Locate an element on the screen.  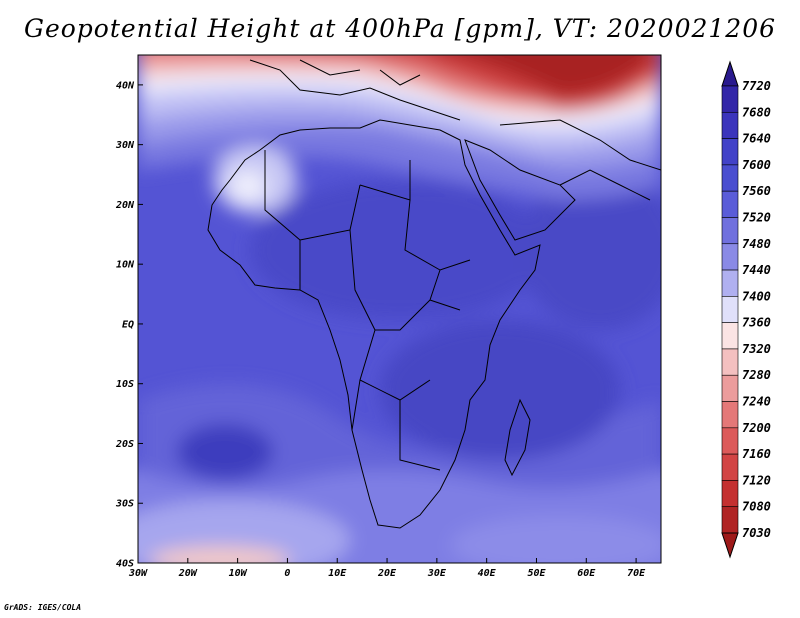
lon-tick-label: 10E is located at coordinates (337, 573).